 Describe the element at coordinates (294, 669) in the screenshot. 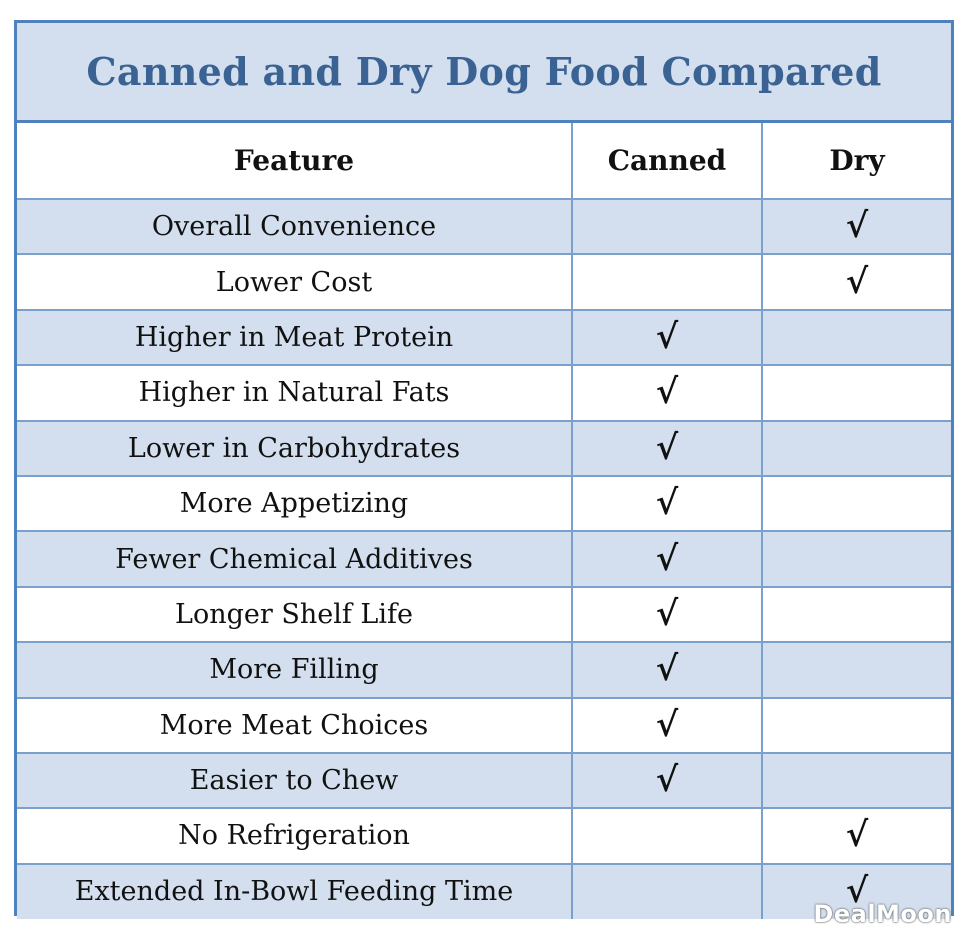

I see `feature-cell: More Filling` at that location.